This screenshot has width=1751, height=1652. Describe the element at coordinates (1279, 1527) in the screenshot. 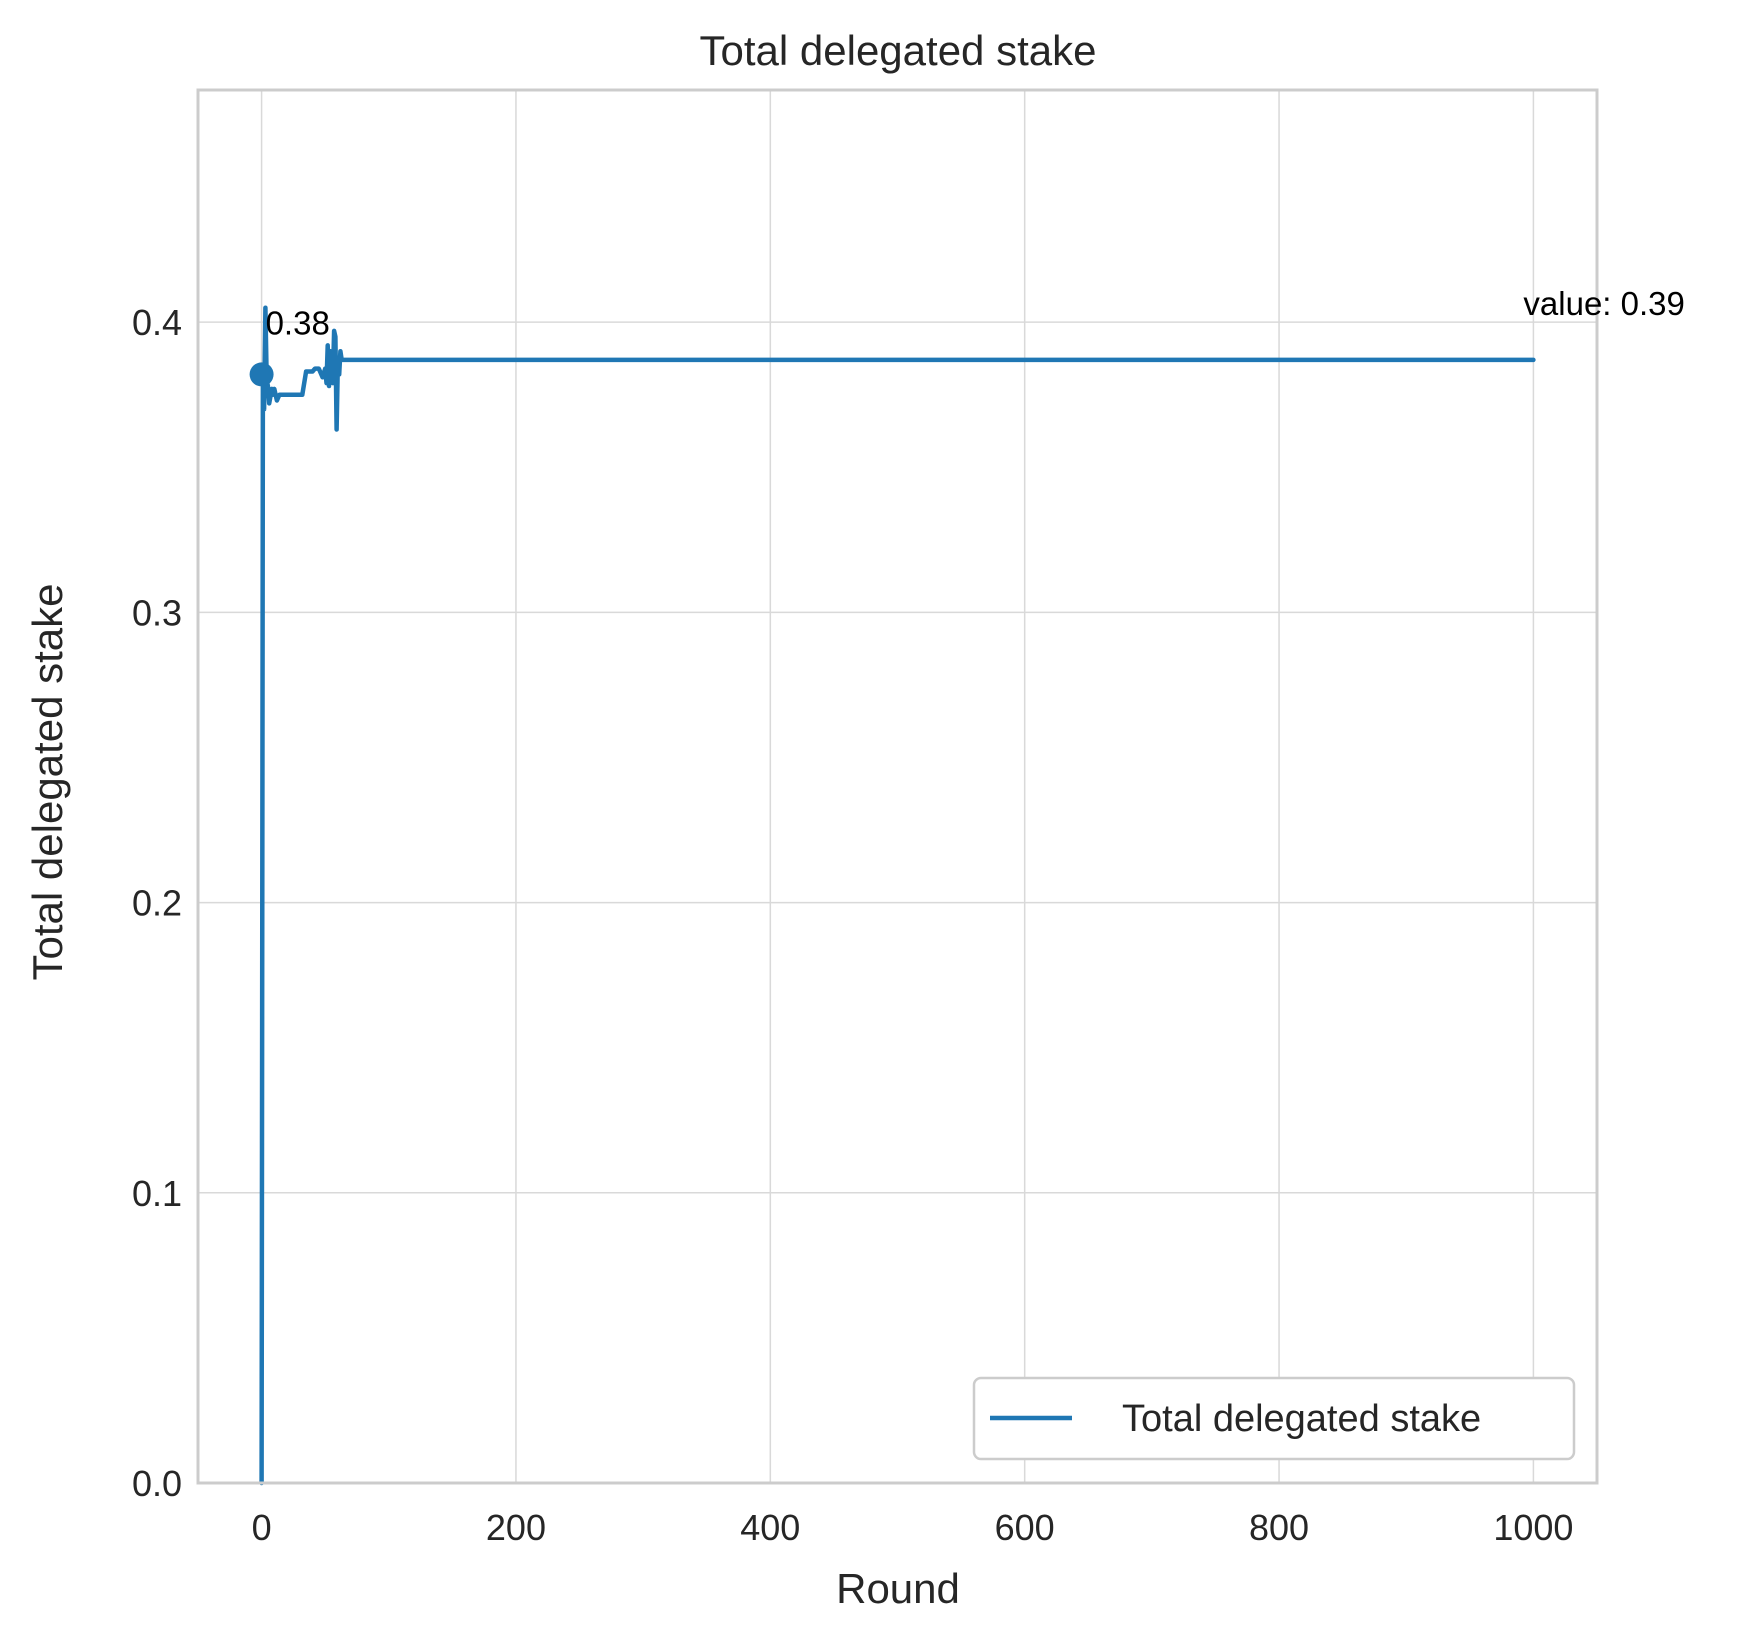

I see `x-tick-label: 800` at that location.